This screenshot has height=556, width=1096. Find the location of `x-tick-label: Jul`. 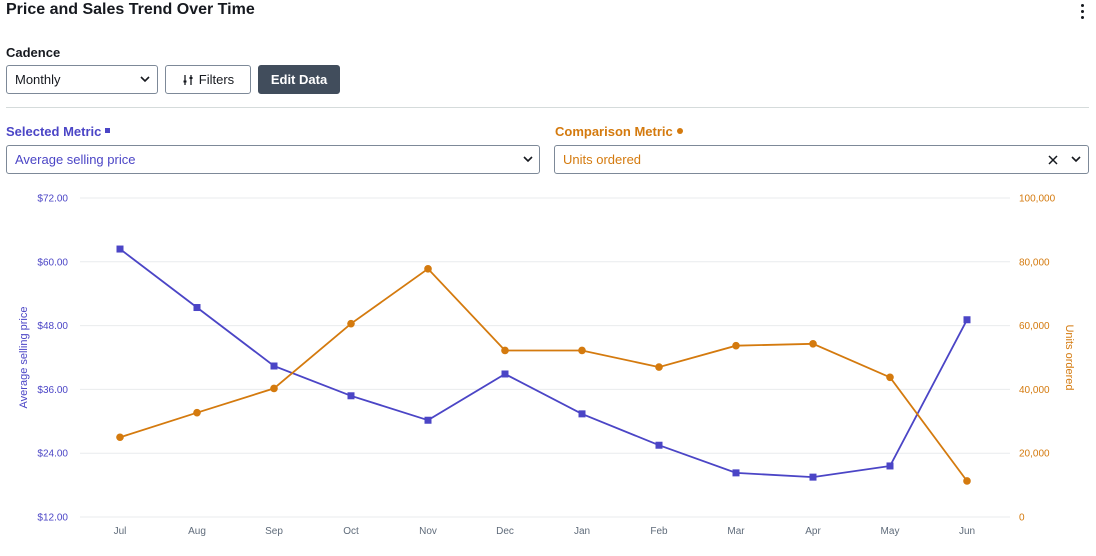

x-tick-label: Jul is located at coordinates (120, 531).